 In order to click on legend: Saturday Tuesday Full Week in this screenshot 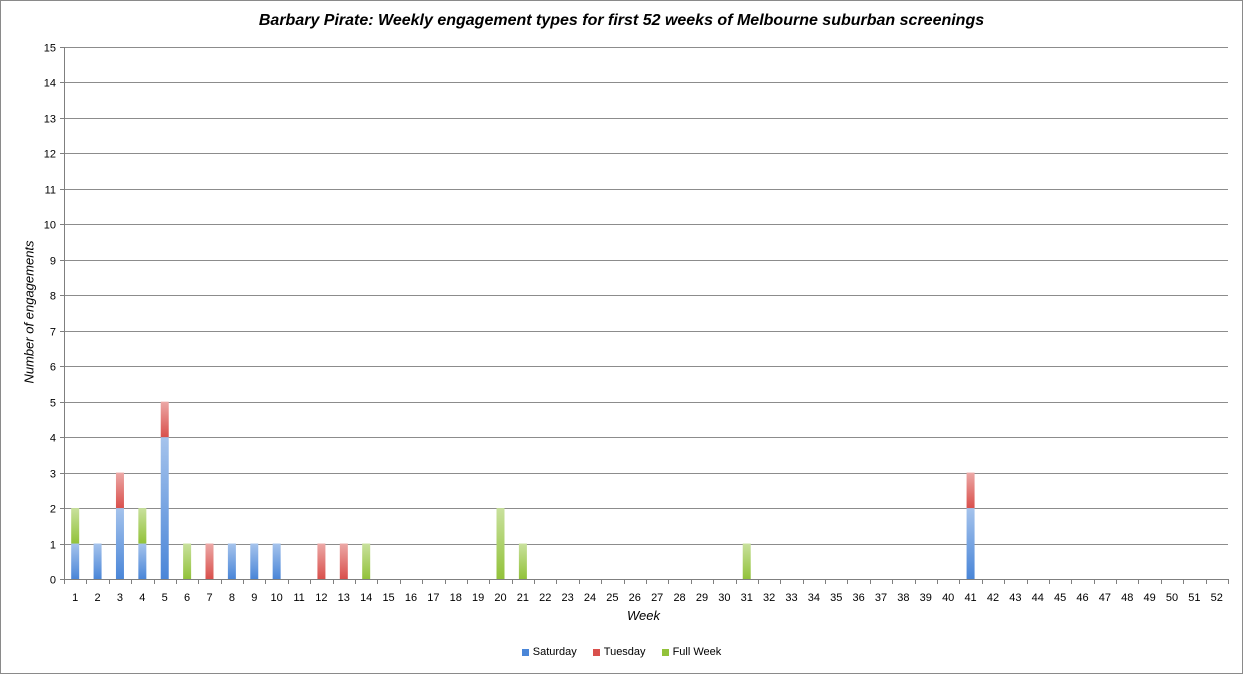, I will do `click(621, 652)`.